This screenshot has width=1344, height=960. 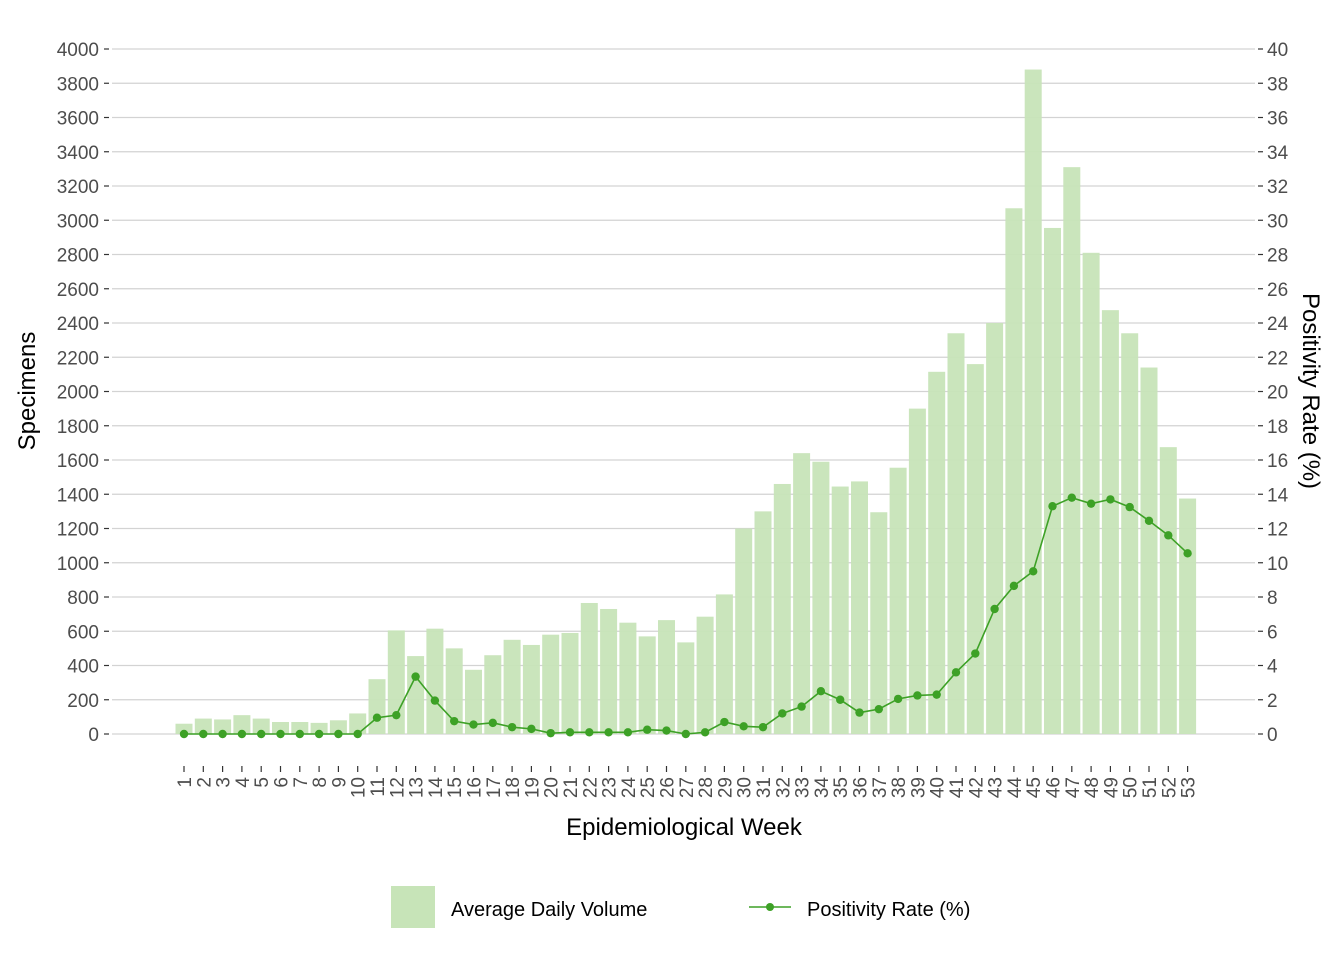 What do you see at coordinates (185, 782) in the screenshot?
I see `x-tick-label: 1` at bounding box center [185, 782].